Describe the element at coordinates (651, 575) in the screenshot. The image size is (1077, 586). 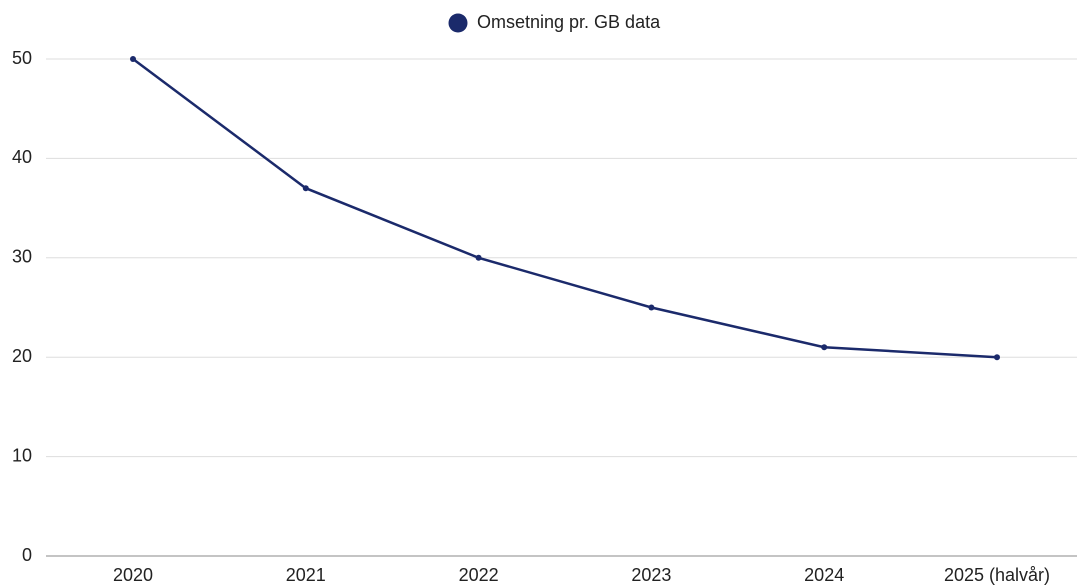
I see `x-tick-label: 2023` at that location.